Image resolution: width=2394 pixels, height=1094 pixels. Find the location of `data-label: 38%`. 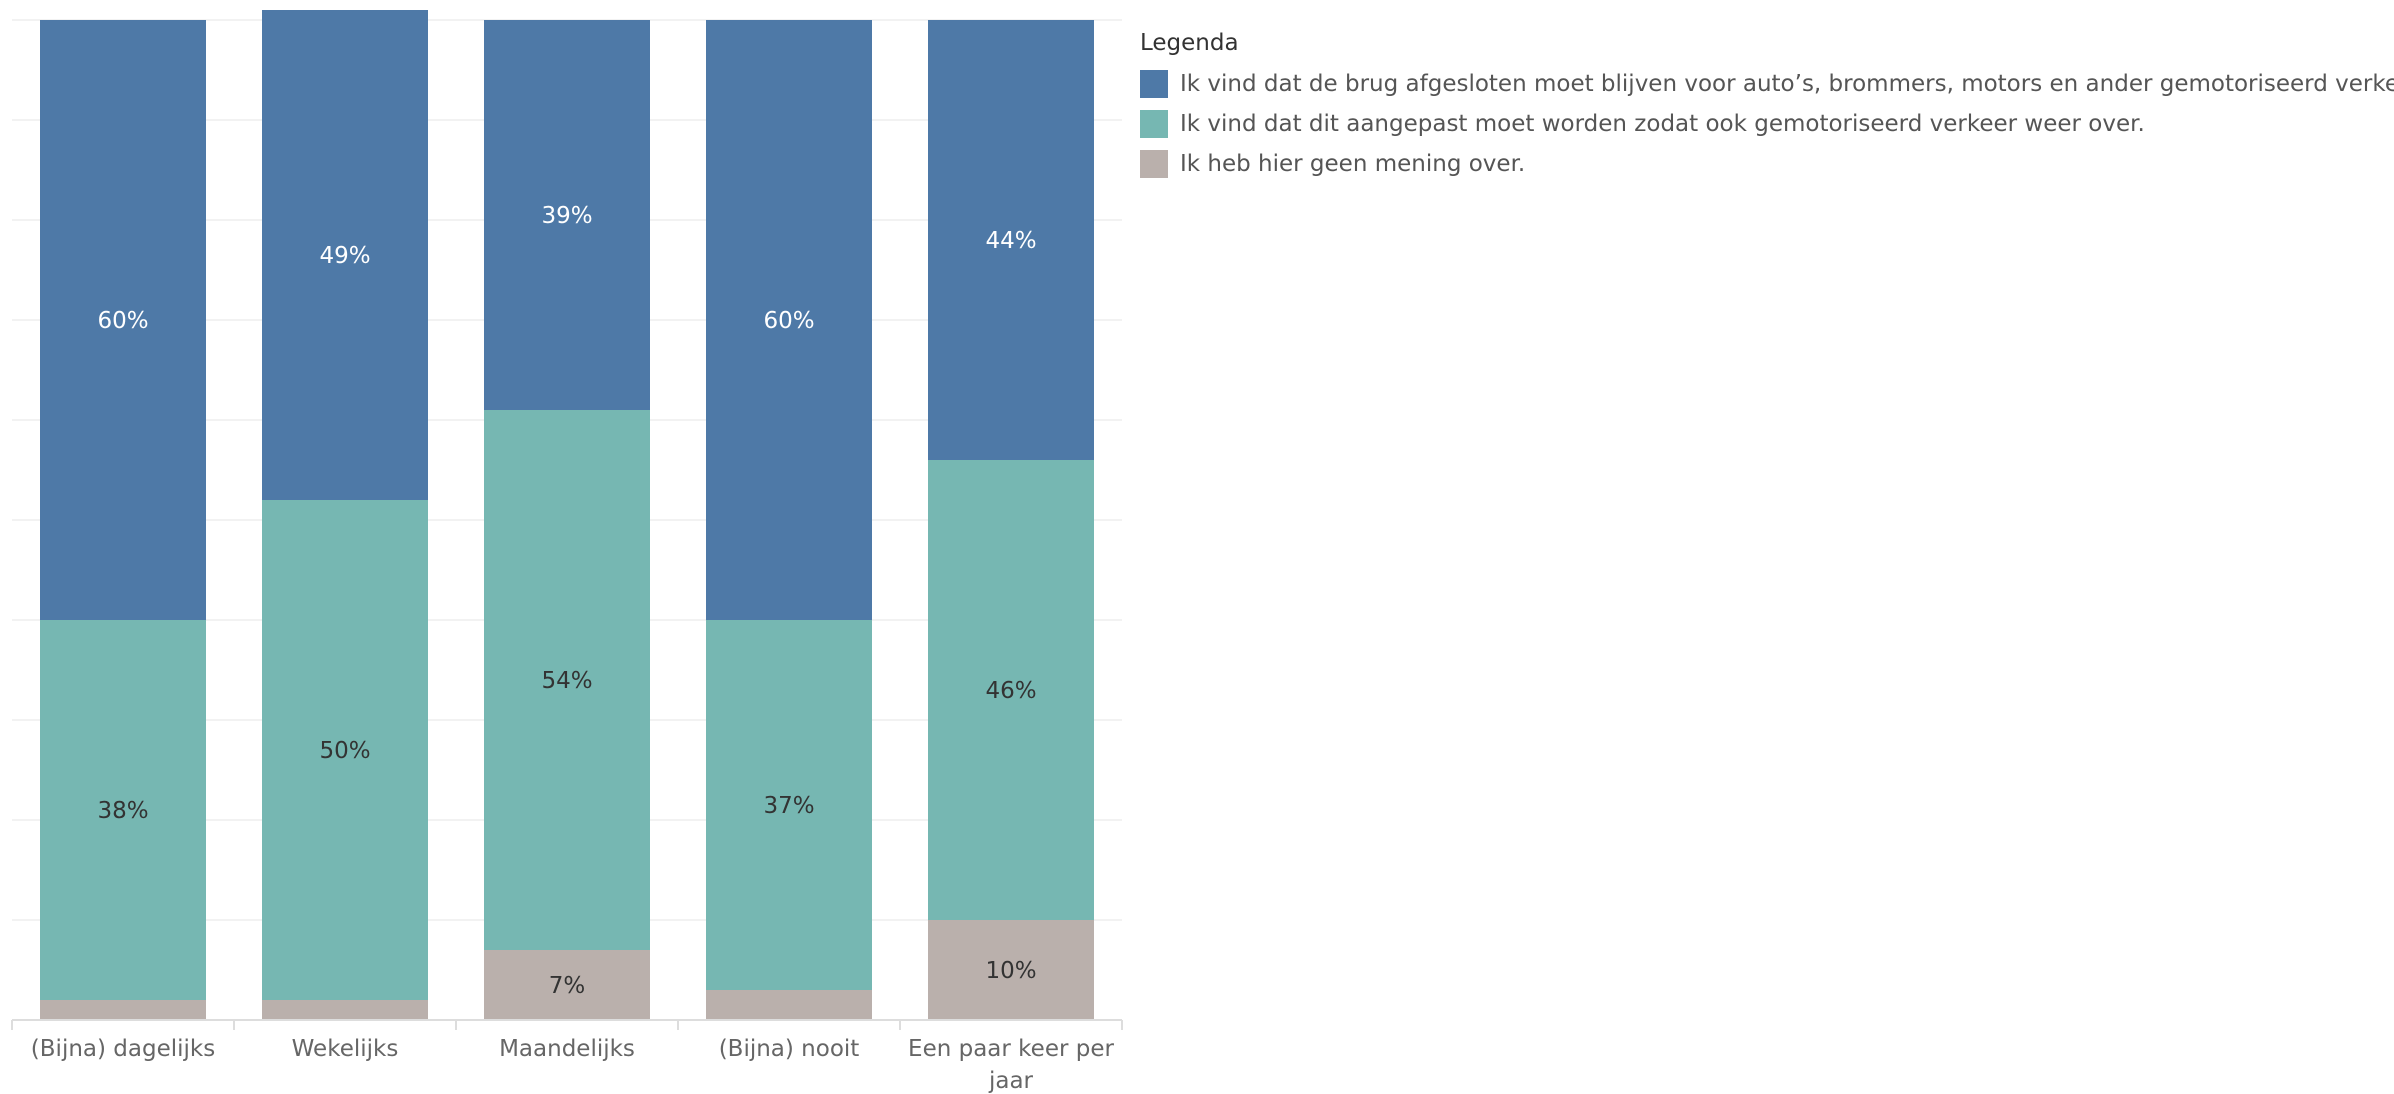

data-label: 38% is located at coordinates (122, 811).